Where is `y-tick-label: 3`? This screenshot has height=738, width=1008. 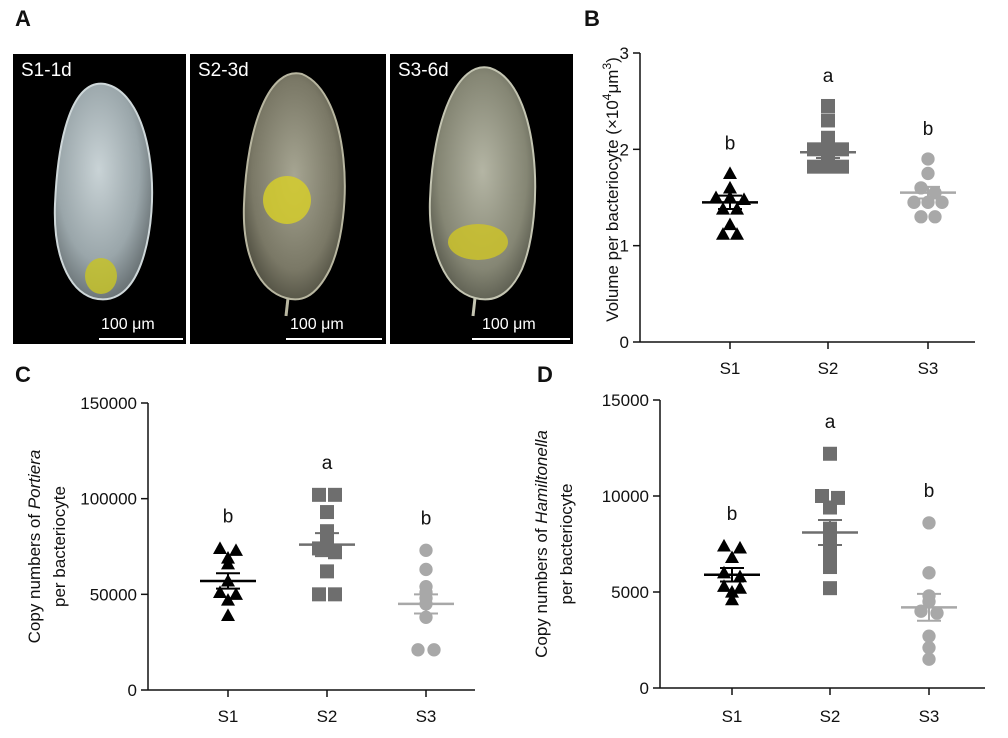
y-tick-label: 3 is located at coordinates (624, 53).